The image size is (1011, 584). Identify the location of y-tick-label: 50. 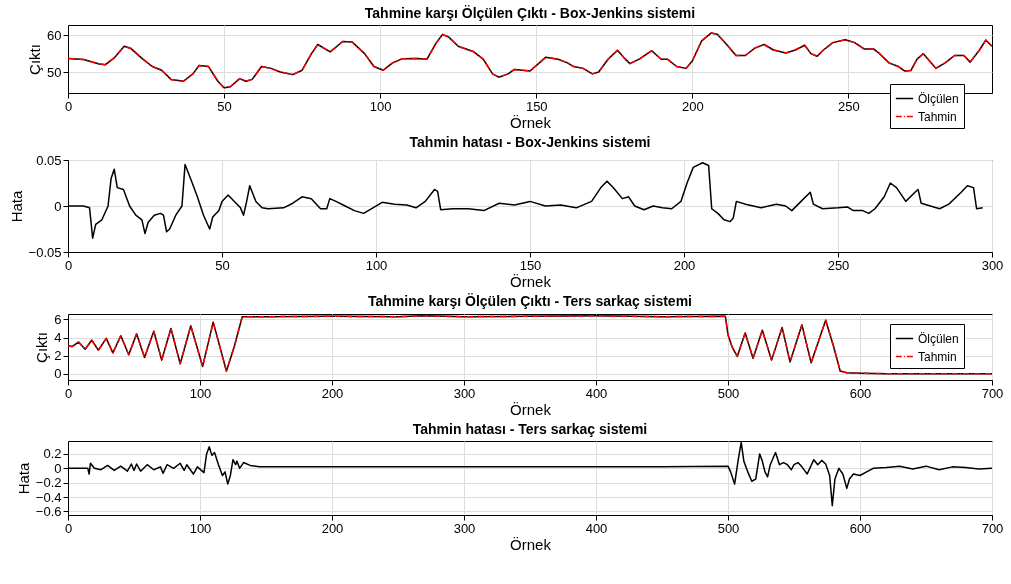
(54, 72).